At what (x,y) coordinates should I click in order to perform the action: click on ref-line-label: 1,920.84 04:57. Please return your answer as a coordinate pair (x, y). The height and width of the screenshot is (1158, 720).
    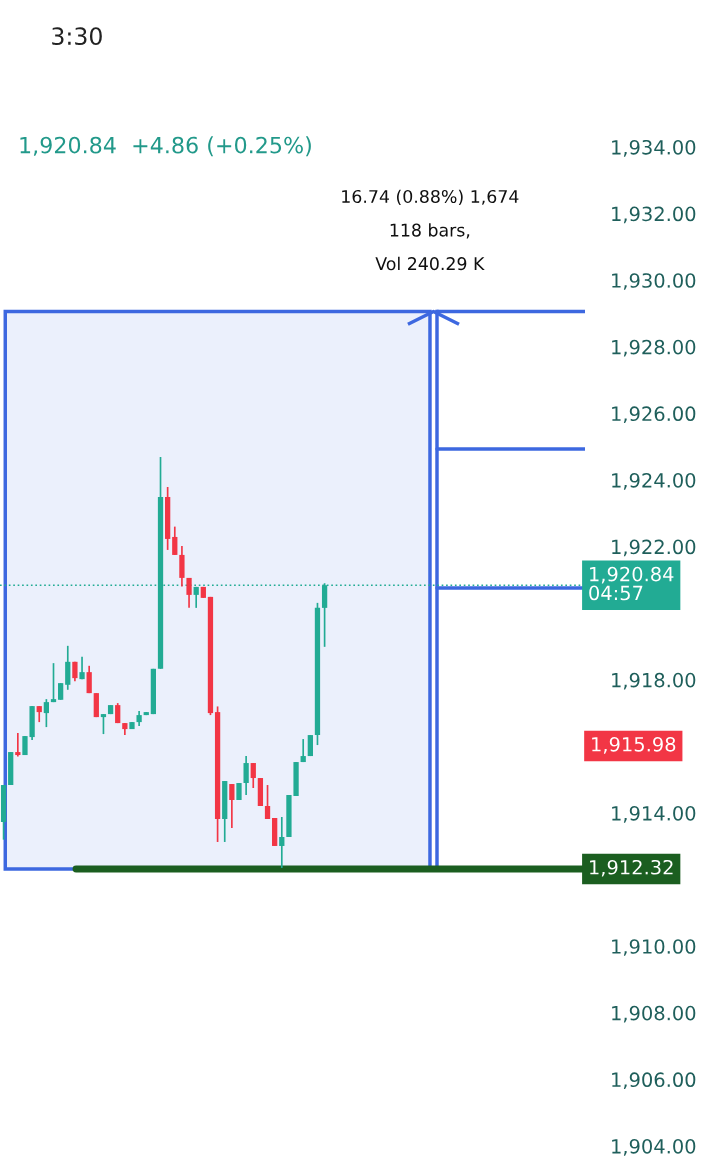
    Looking at the image, I should click on (631, 583).